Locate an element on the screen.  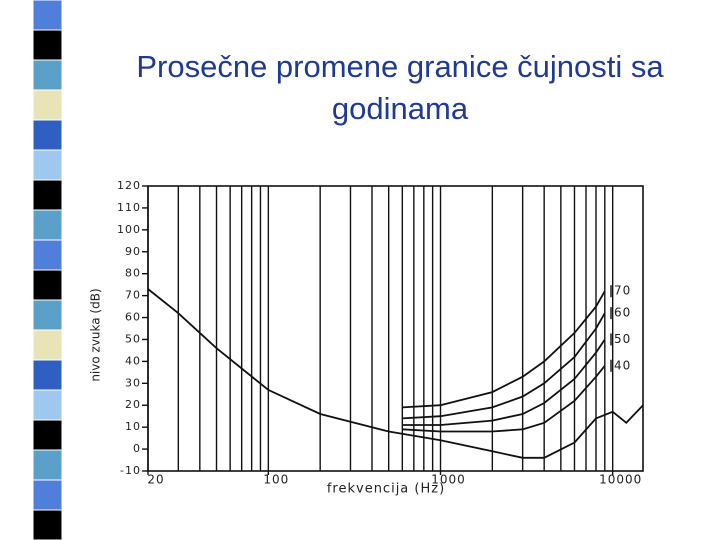
y-tick-label: 100 is located at coordinates (129, 229).